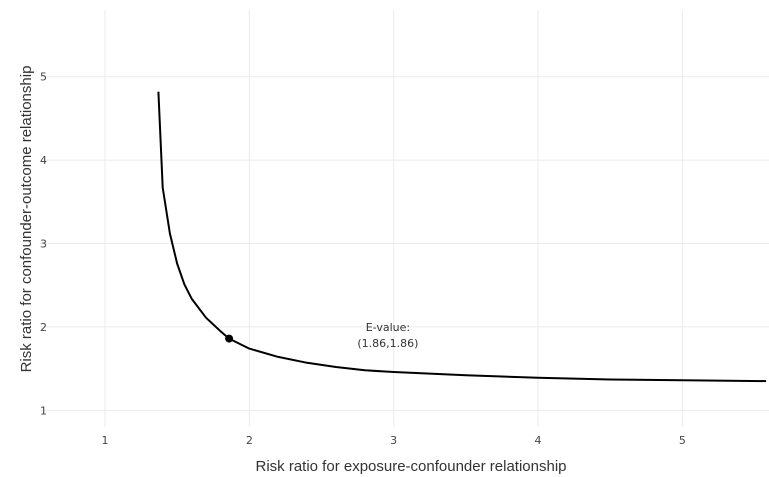 The width and height of the screenshot is (769, 477). What do you see at coordinates (43, 244) in the screenshot?
I see `y-tick-label: 3` at bounding box center [43, 244].